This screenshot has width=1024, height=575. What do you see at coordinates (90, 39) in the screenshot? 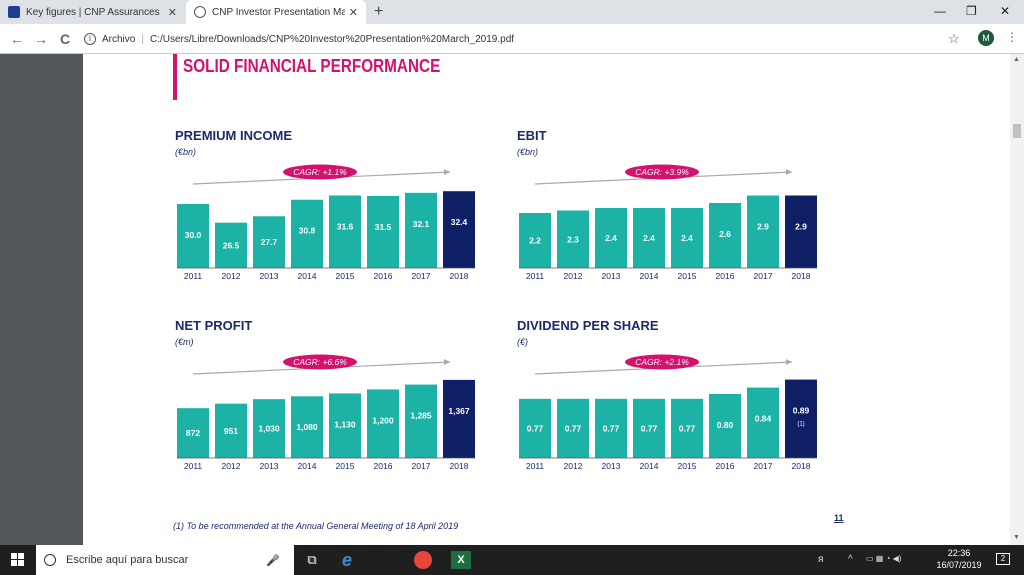
I see `info-icon: i` at bounding box center [90, 39].